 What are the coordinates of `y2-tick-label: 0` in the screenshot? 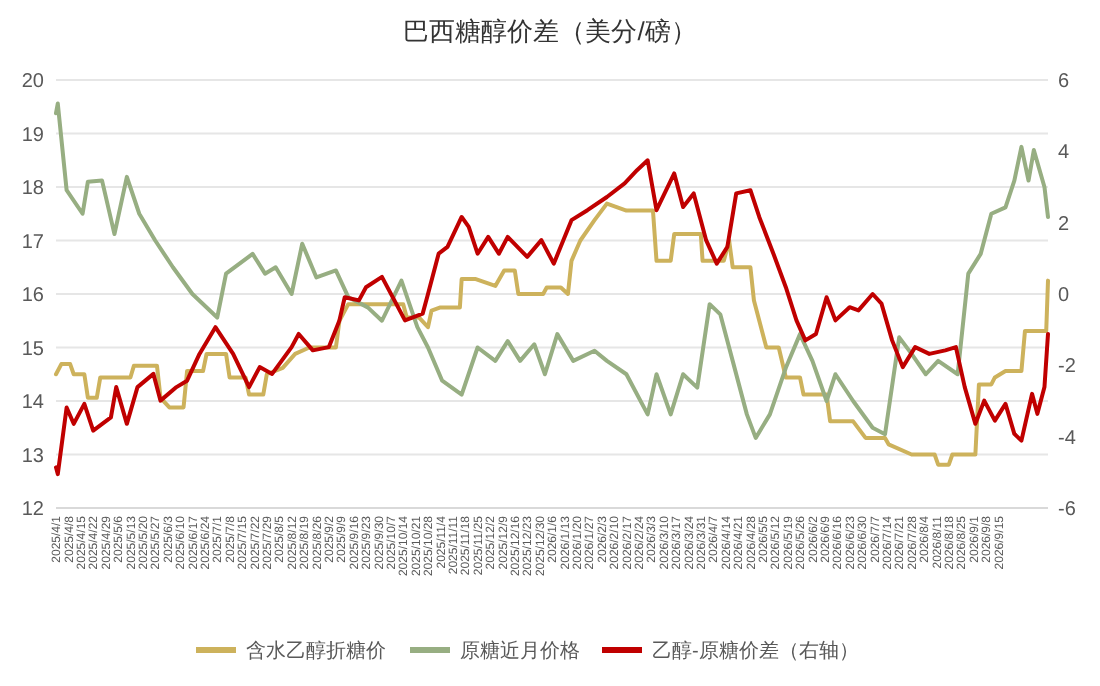 It's located at (1064, 296).